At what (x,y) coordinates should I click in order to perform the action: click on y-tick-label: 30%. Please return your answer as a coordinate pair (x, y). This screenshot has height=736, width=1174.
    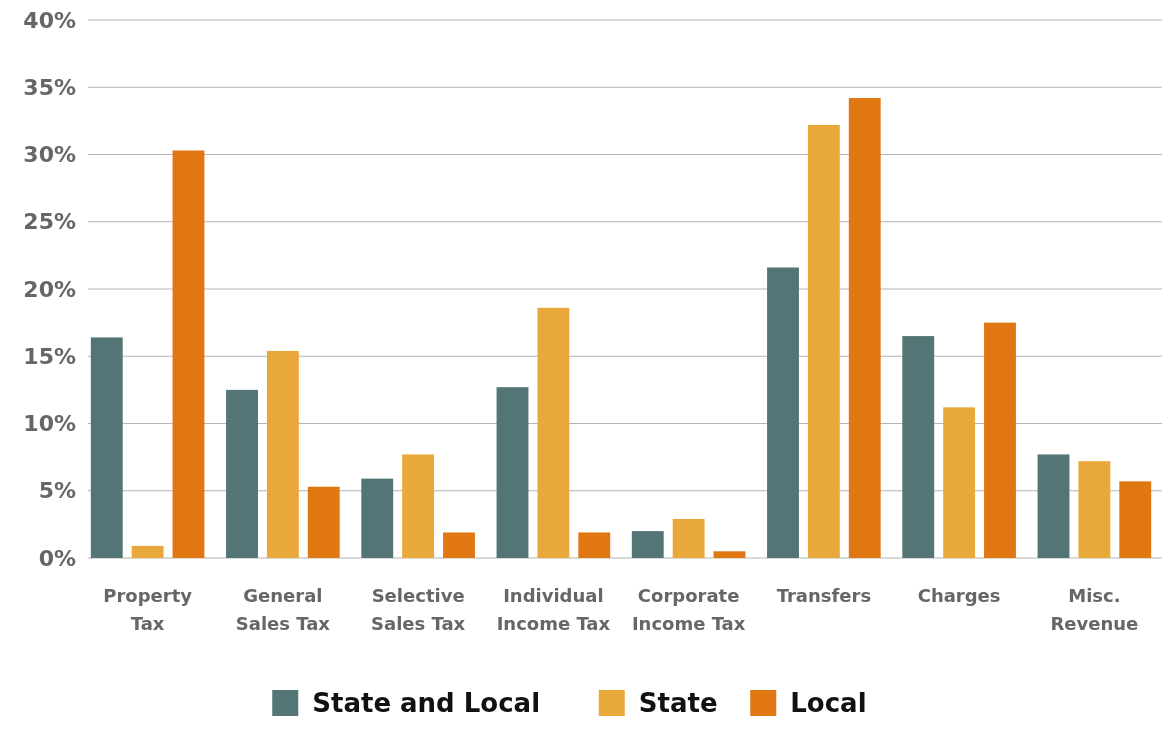
    Looking at the image, I should click on (49, 155).